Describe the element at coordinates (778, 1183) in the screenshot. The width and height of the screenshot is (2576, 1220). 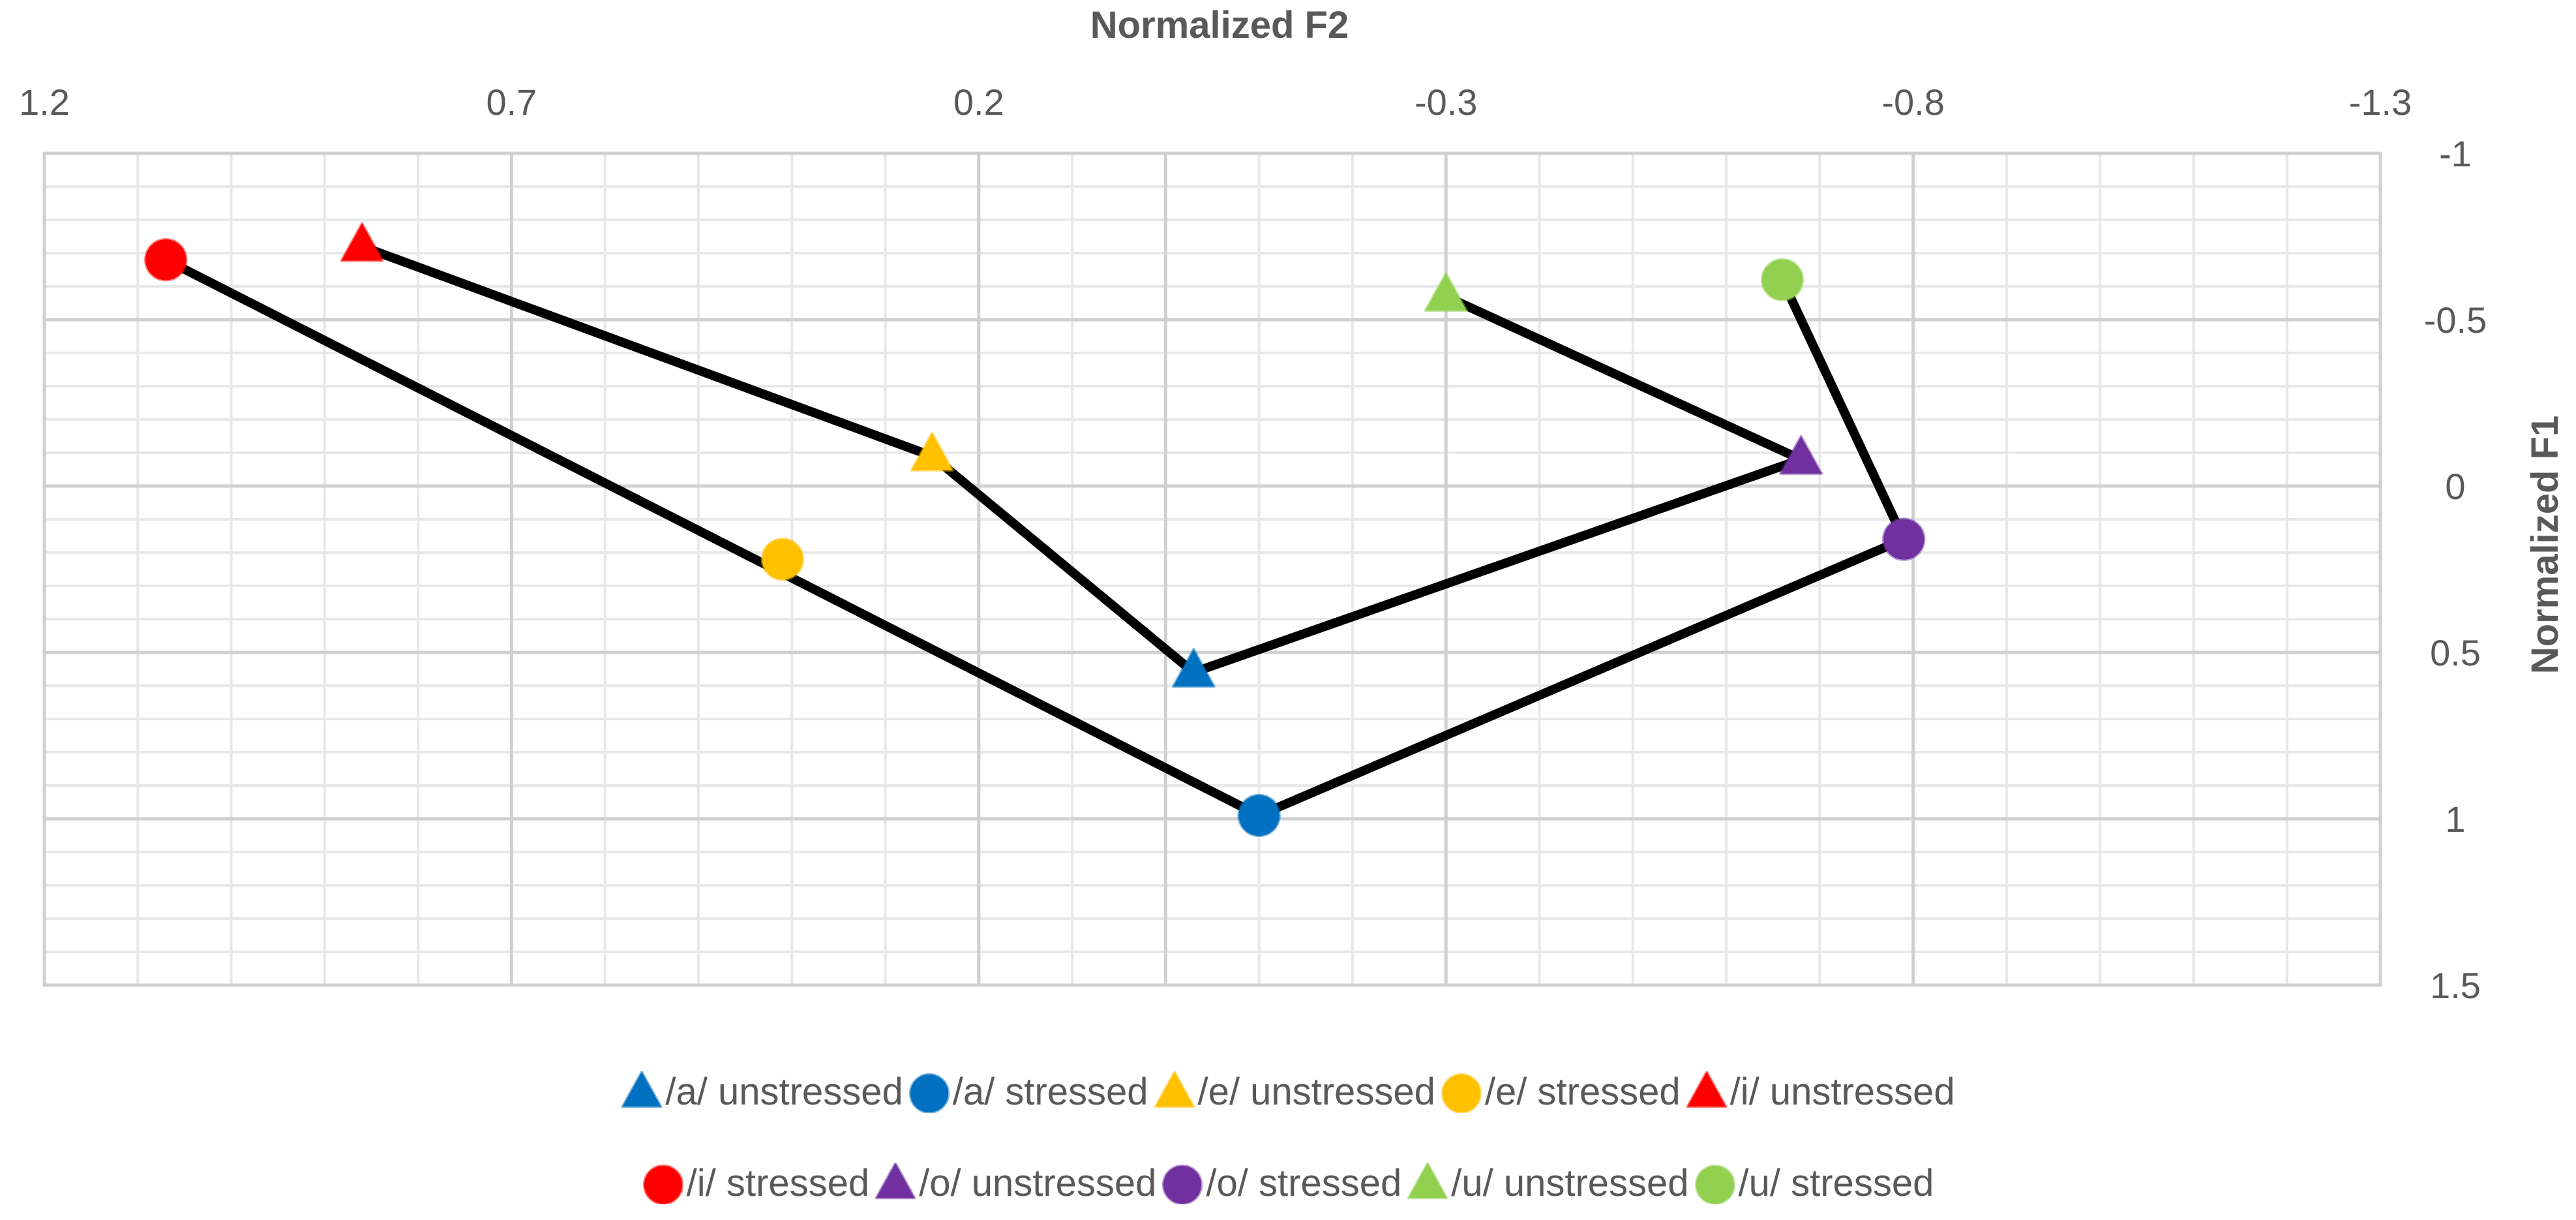
I see `legend-label: /i/ stressed` at that location.